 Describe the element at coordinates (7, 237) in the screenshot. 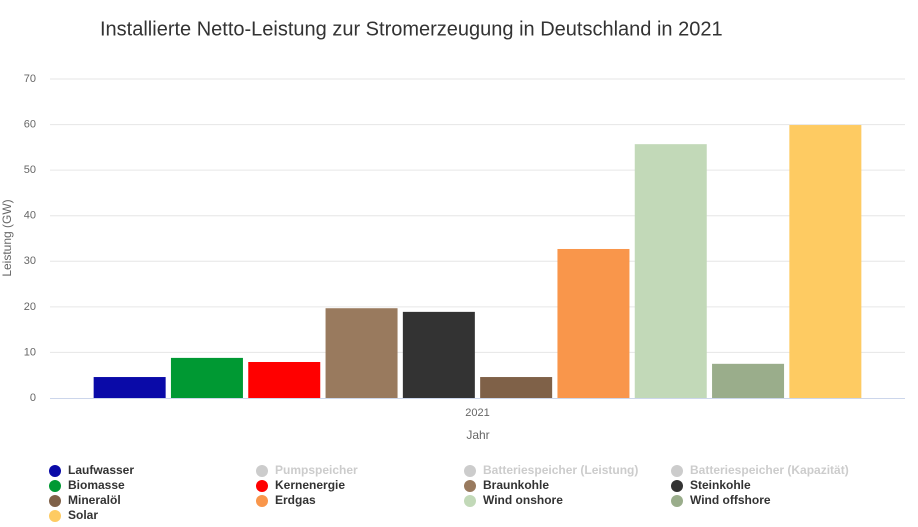

I see `y-axis-label: Leistung (GW)` at that location.